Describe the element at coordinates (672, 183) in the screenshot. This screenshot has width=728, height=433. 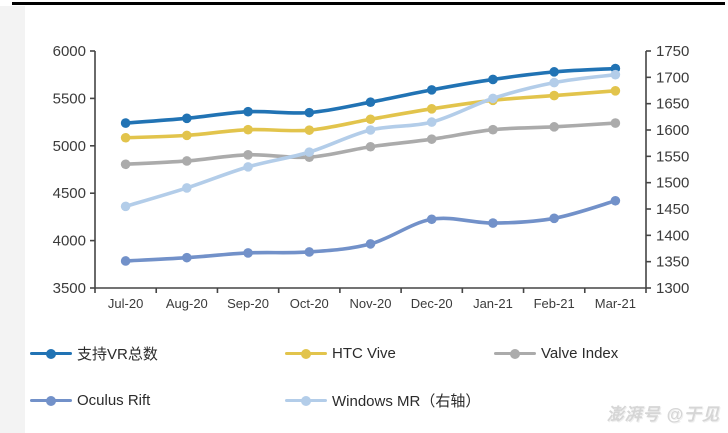
I see `right-axis-tick-label: 1500` at that location.